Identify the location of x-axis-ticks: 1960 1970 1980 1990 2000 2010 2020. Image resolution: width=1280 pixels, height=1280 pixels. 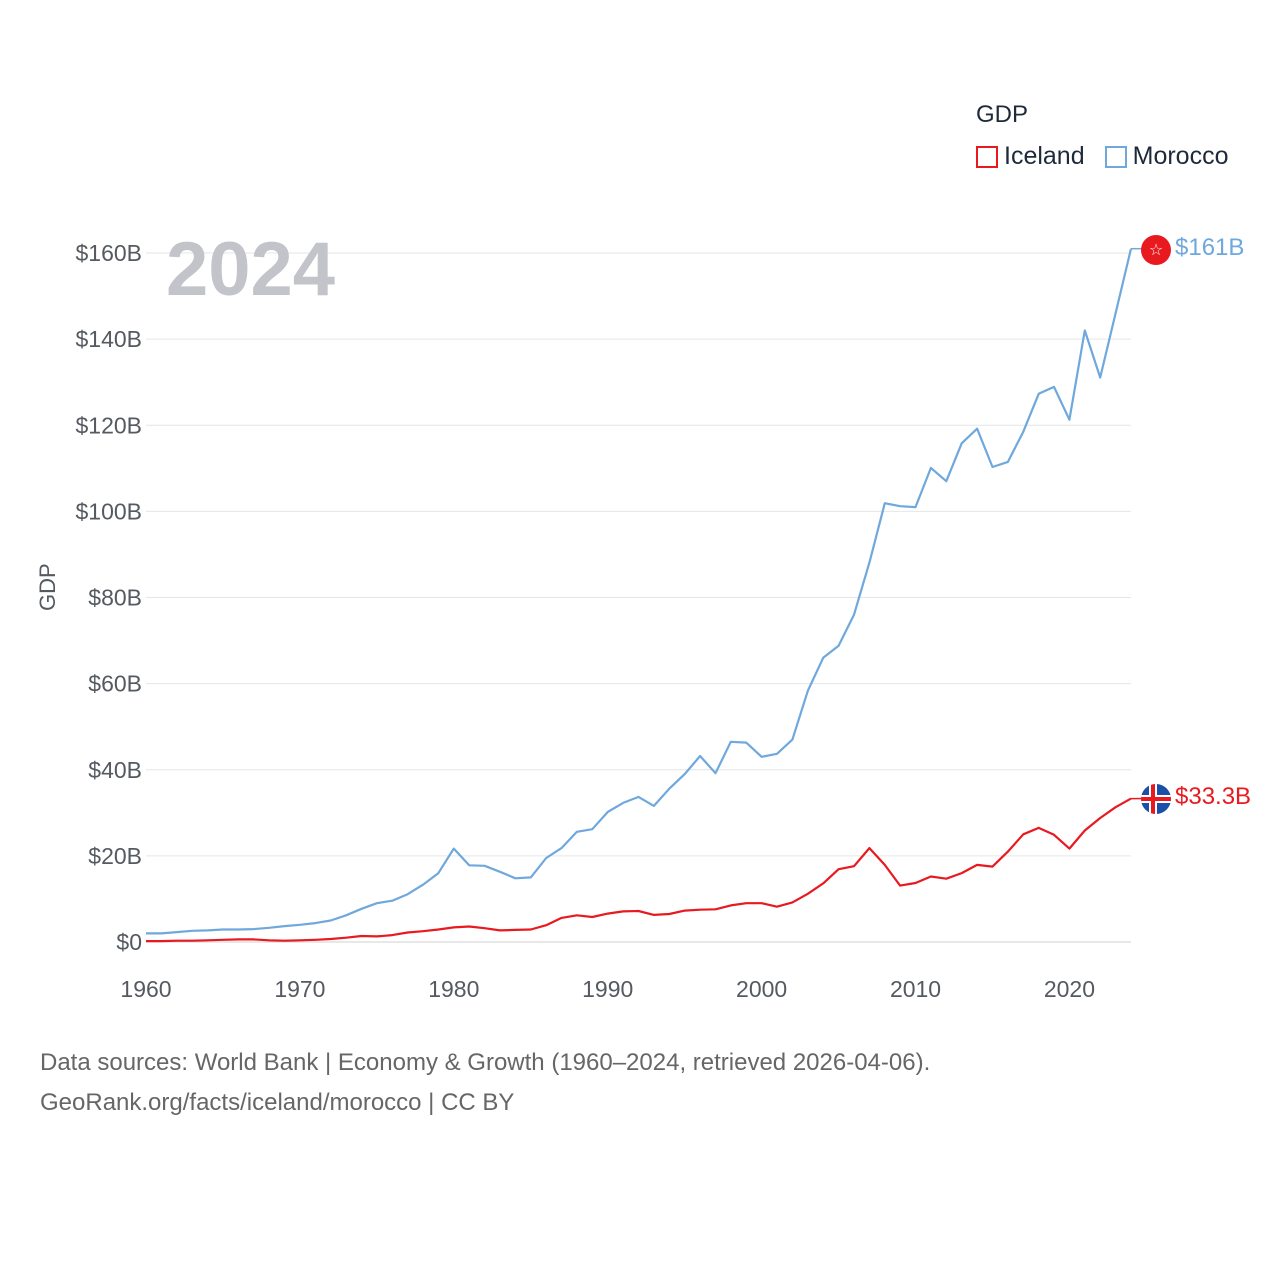
(607, 989).